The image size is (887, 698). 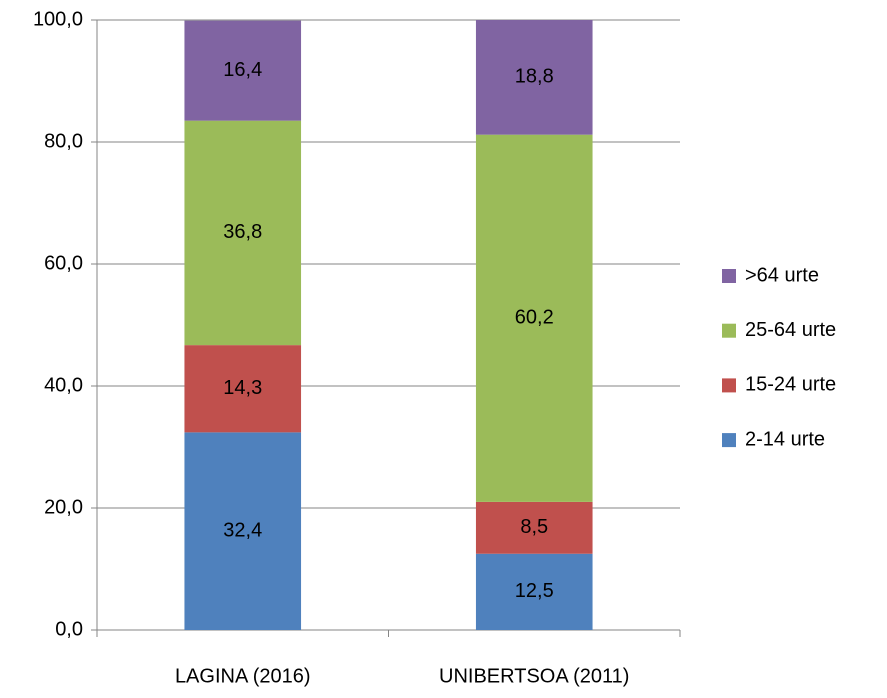 I want to click on data-label: 32,4, so click(x=242, y=530).